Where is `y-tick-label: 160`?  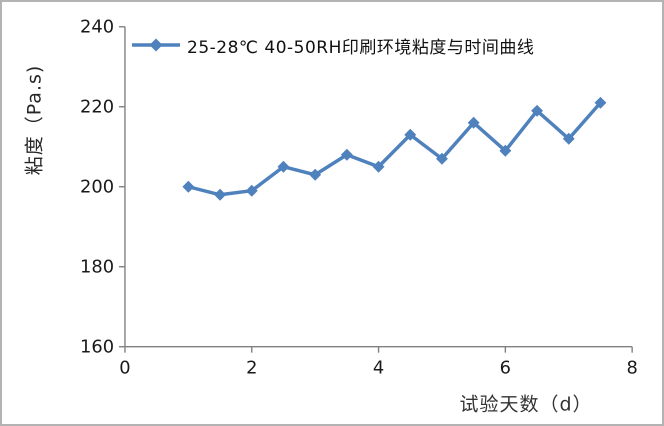
y-tick-label: 160 is located at coordinates (97, 347).